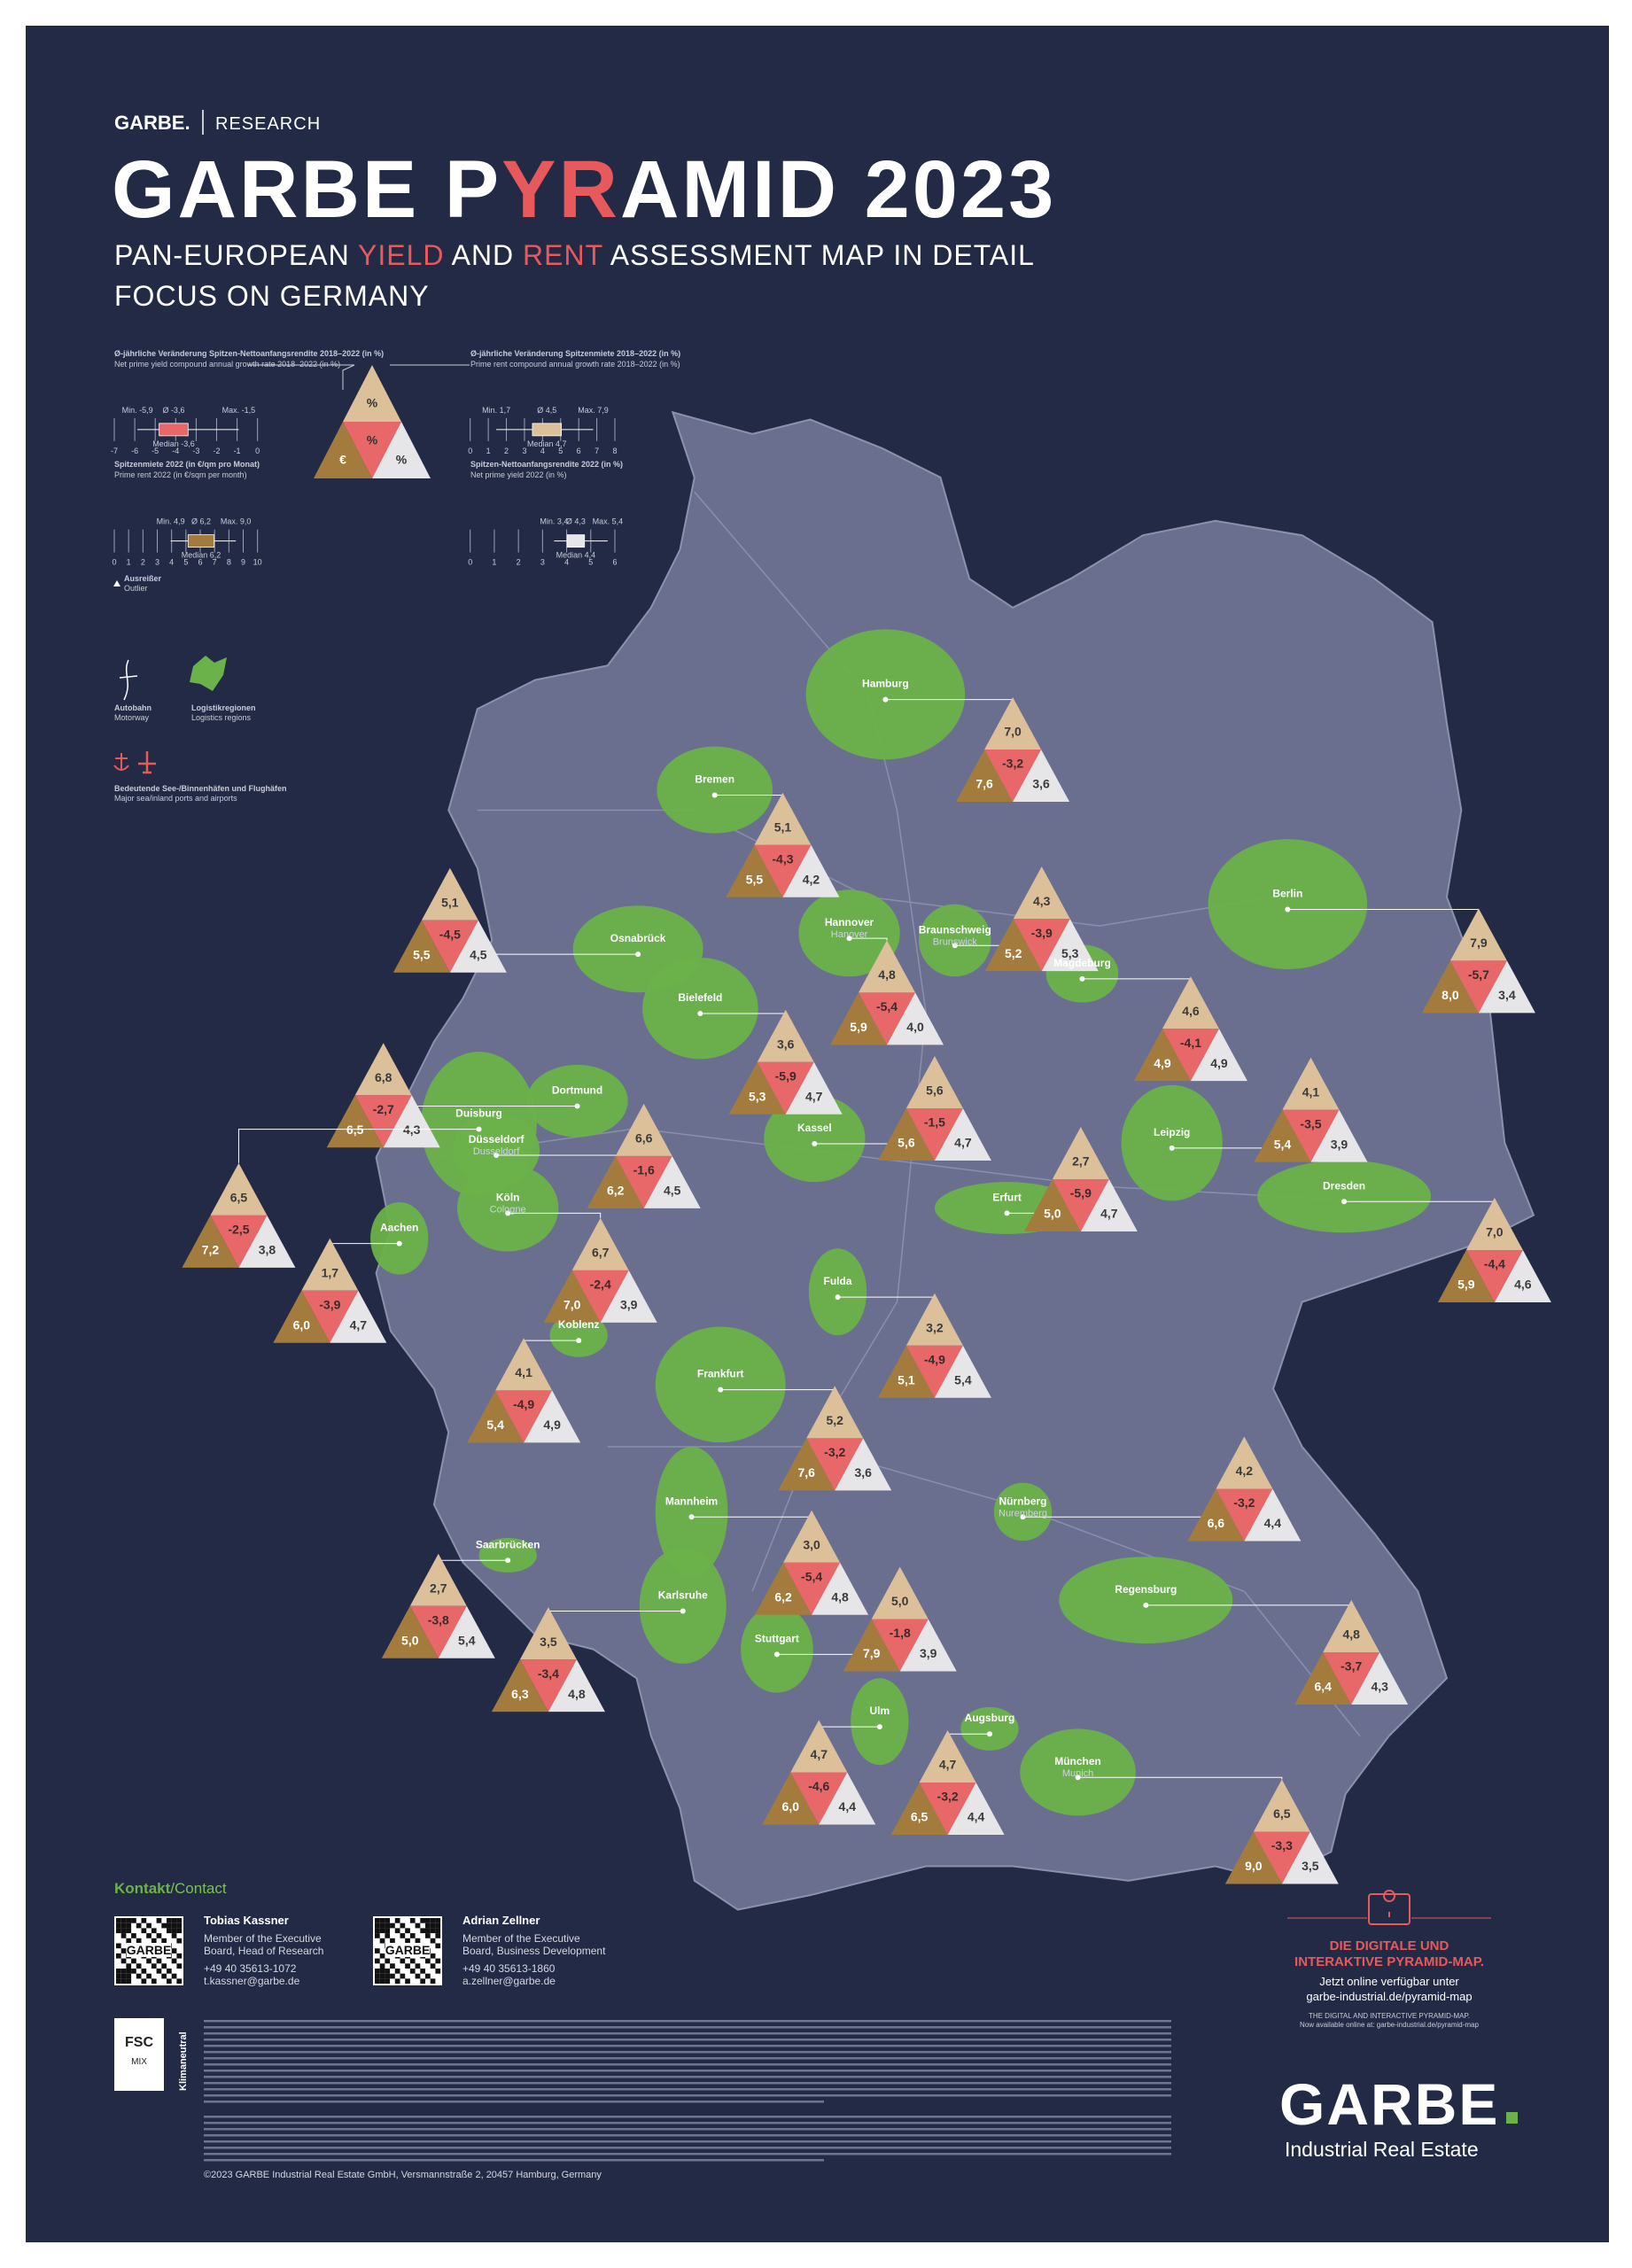 This screenshot has height=2268, width=1632. I want to click on region-label: Logistikregionen, so click(223, 707).